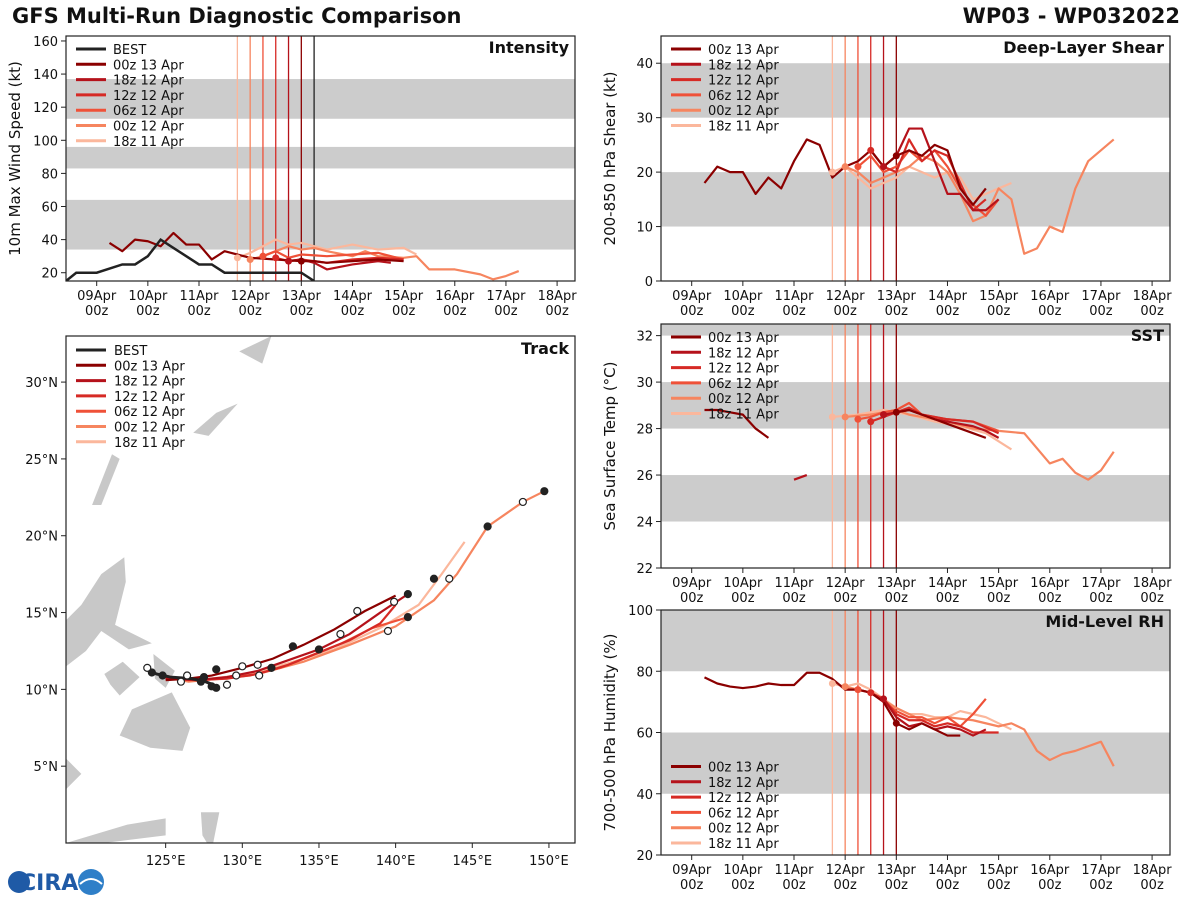 The height and width of the screenshot is (900, 1200). I want to click on sst-legend-label: 18z 12 Apr, so click(743, 353).